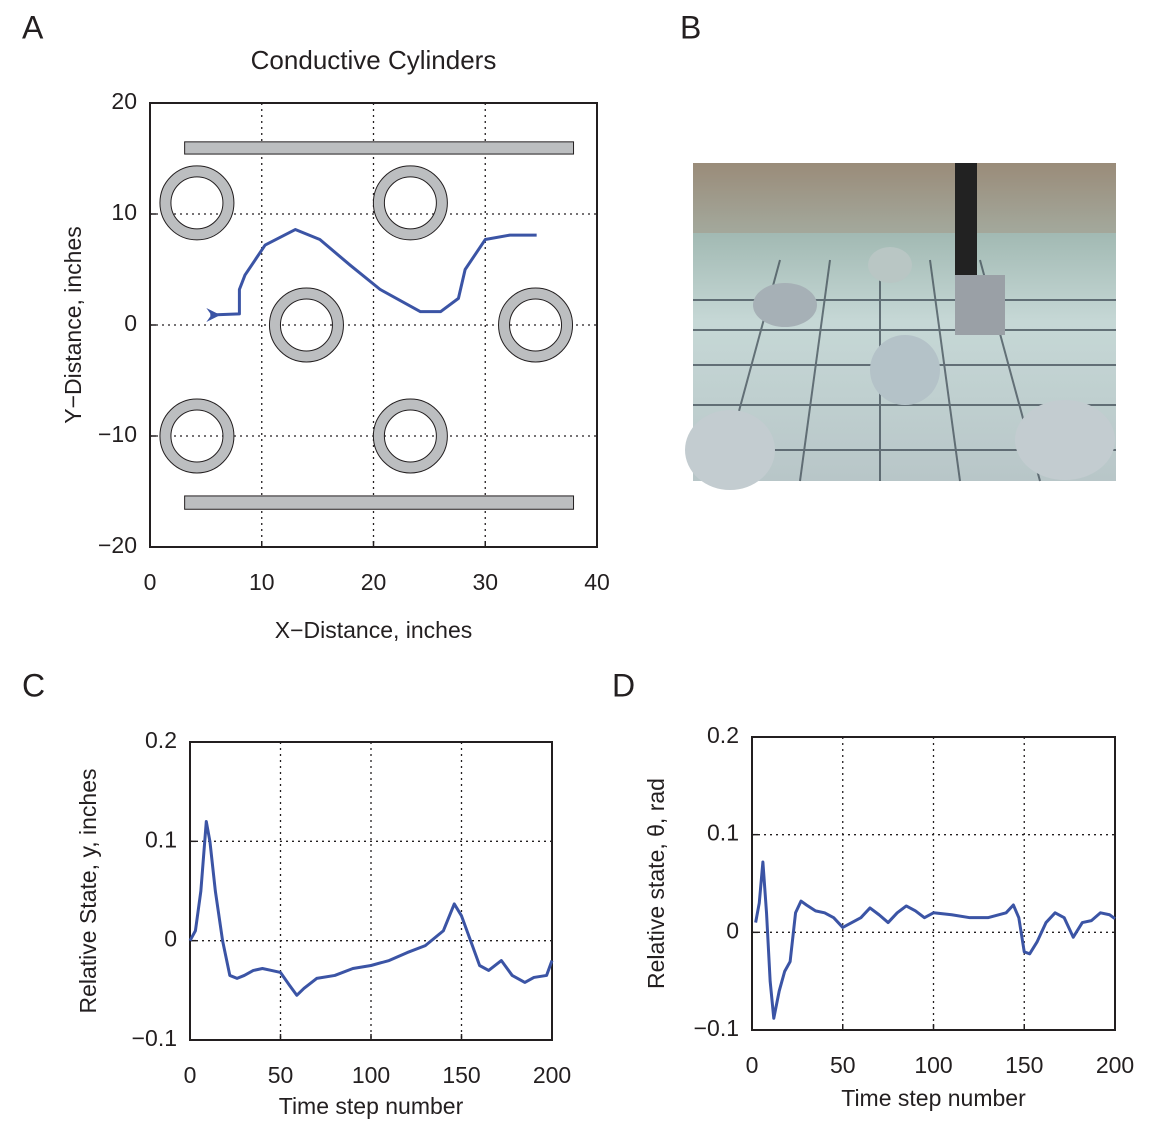  What do you see at coordinates (374, 630) in the screenshot?
I see `x-axis-label: X−Distance, inches` at bounding box center [374, 630].